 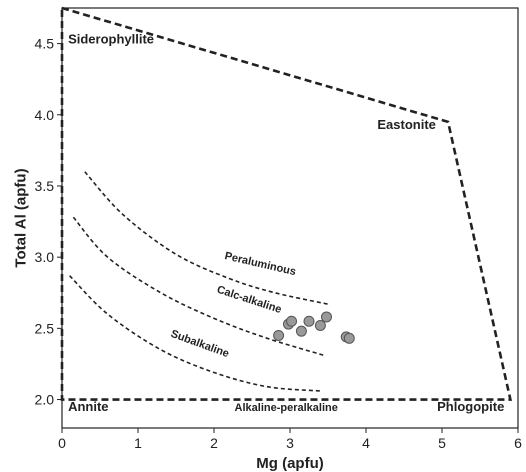 I want to click on calc-alkaline-boundary-curve, so click(x=198, y=286).